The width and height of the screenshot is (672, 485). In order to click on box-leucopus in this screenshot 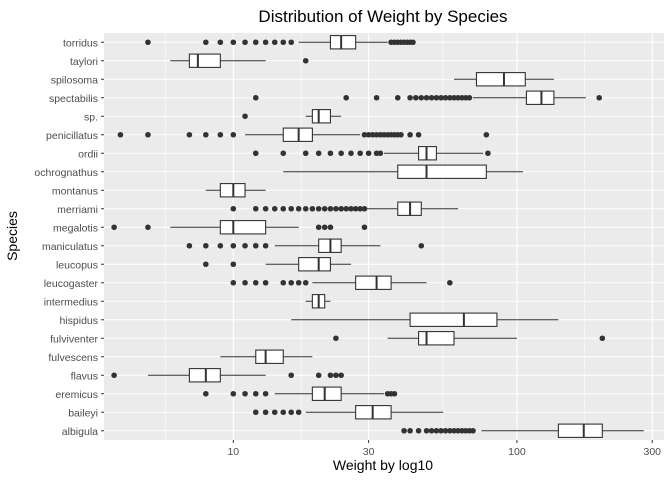, I will do `click(277, 264)`.